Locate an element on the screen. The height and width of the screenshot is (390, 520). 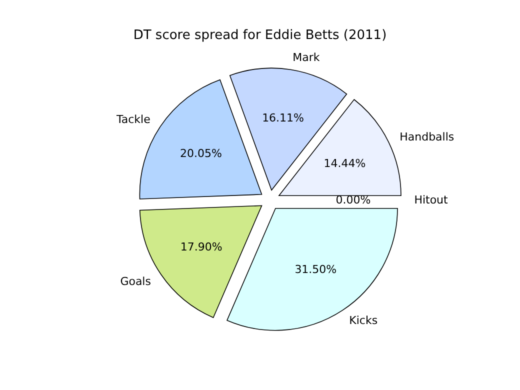
category-label: Hitout is located at coordinates (431, 200).